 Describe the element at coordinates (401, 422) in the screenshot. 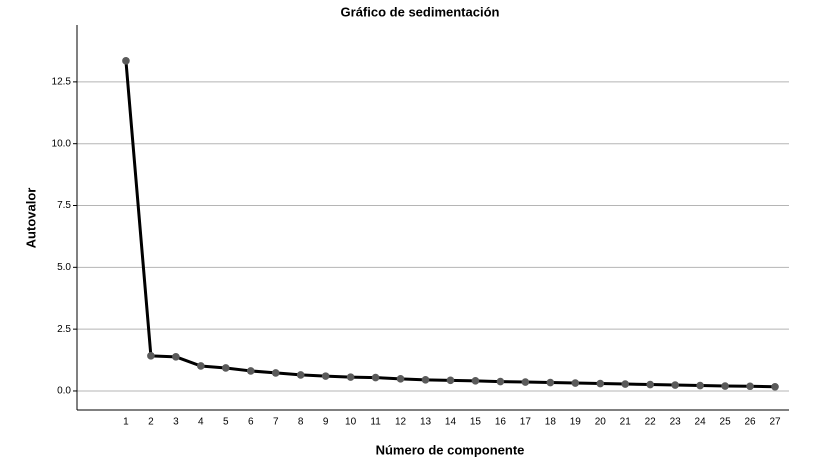

I see `x-tick-label: 12` at that location.